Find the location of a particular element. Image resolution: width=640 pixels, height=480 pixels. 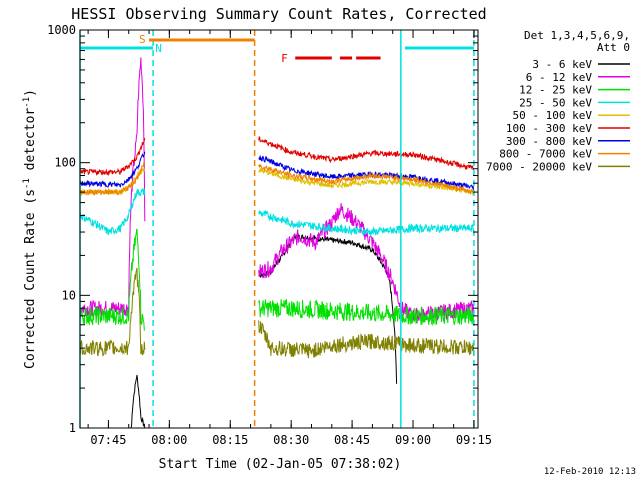

x-axis-label: Start Time (02-Jan-05 07:38:02) is located at coordinates (280, 464).